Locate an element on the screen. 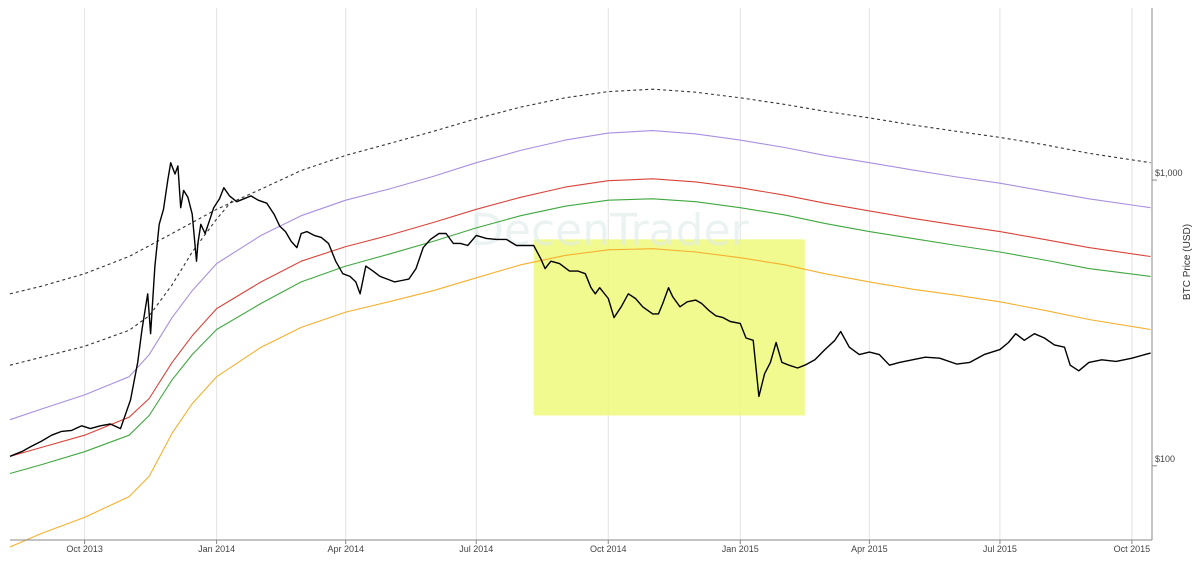 This screenshot has height=567, width=1200. y-tick-label: $1,000 is located at coordinates (1169, 173).